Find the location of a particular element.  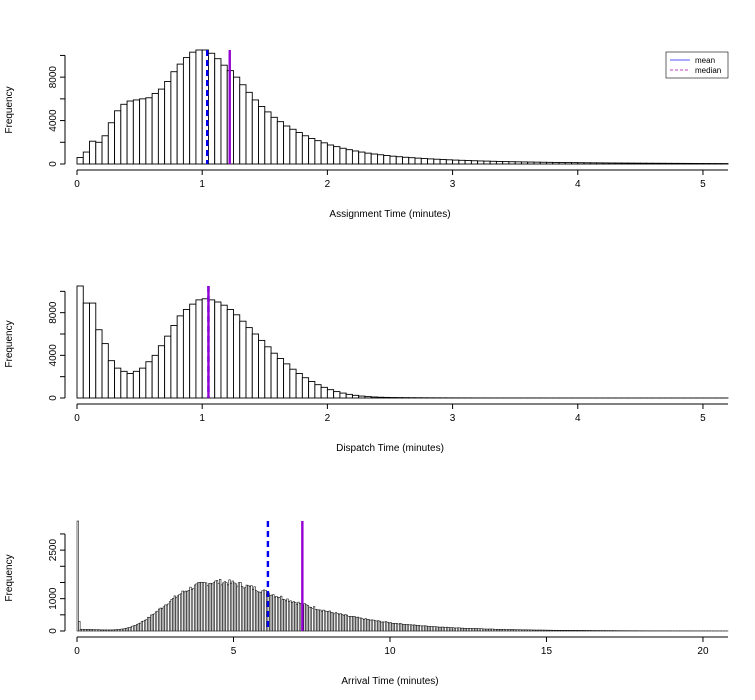

assignment-reference-lines is located at coordinates (218, 107).